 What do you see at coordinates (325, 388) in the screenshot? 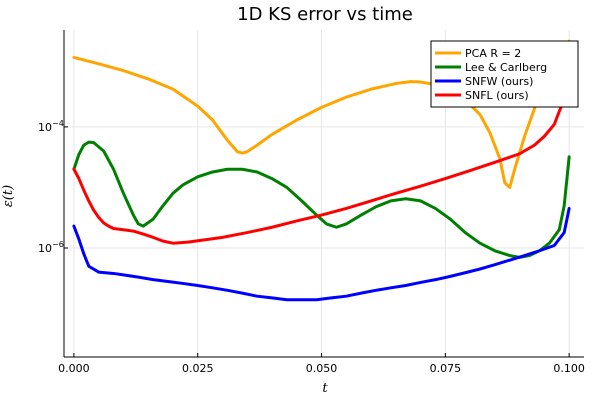
I see `x-axis-label: t` at bounding box center [325, 388].